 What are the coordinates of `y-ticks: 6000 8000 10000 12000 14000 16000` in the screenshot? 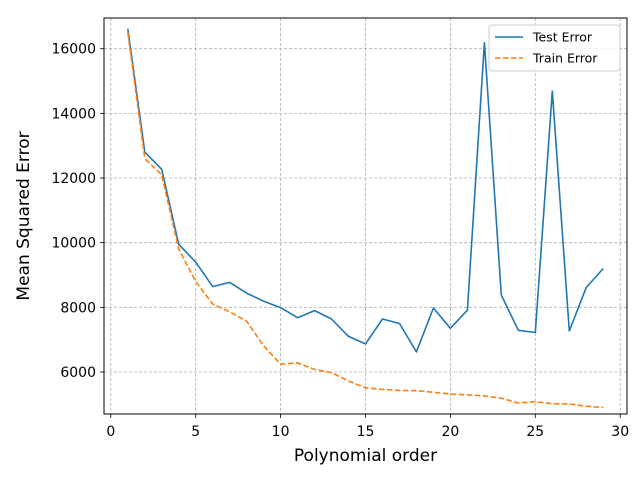 It's located at (77, 211).